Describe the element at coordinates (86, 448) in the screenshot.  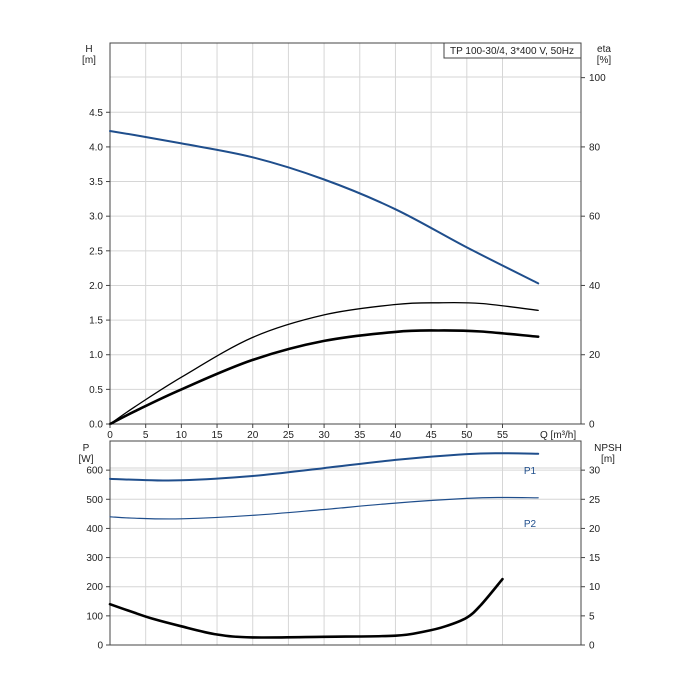
I see `power-axis-label: P` at that location.